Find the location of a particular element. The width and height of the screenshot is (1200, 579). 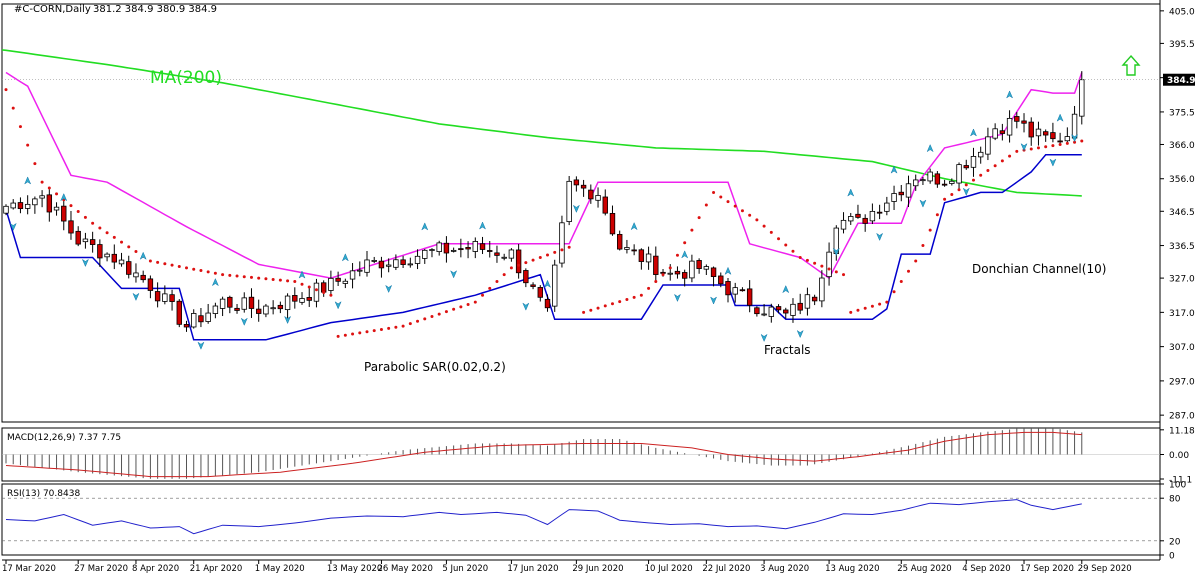

rsi-tick-label: 80 is located at coordinates (1175, 500).